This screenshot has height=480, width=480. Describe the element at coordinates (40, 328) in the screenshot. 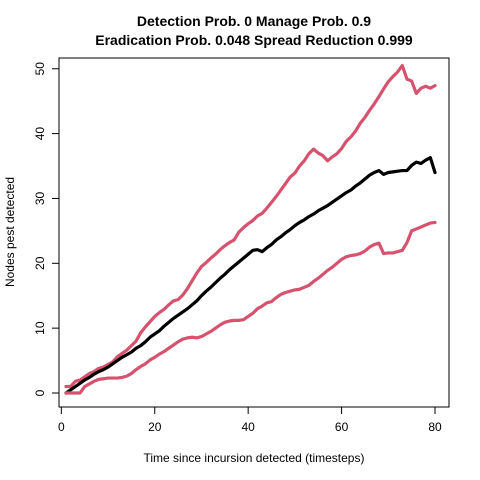

I see `y-tick-label: 10` at that location.